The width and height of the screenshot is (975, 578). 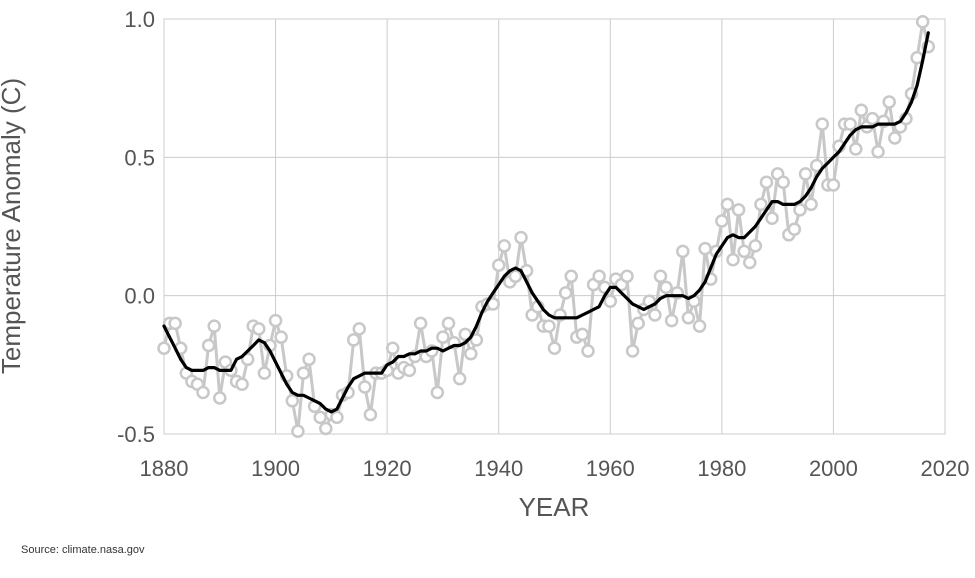 I want to click on y-tick-label: -0.5, so click(x=136, y=434).